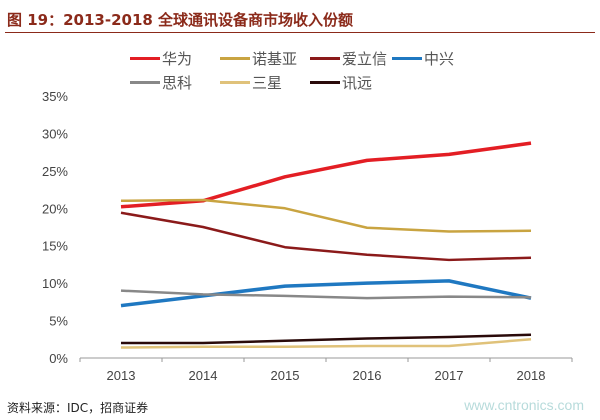  Describe the element at coordinates (55, 283) in the screenshot. I see `y-tick-label: 10%` at that location.